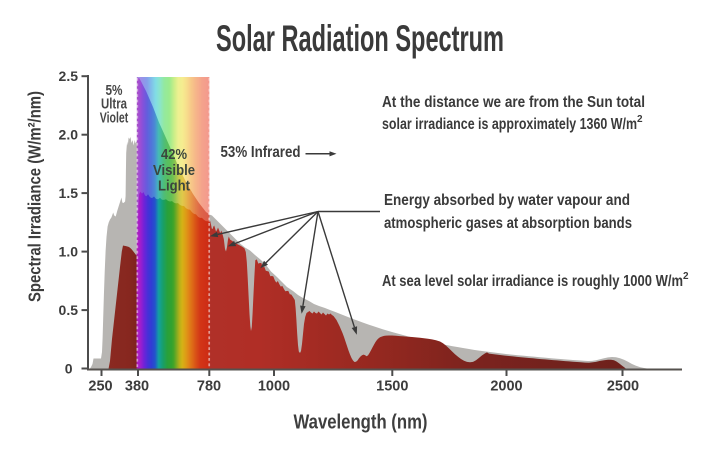 The image size is (720, 450). Describe the element at coordinates (69, 310) in the screenshot. I see `svg-text: 0.5` at that location.